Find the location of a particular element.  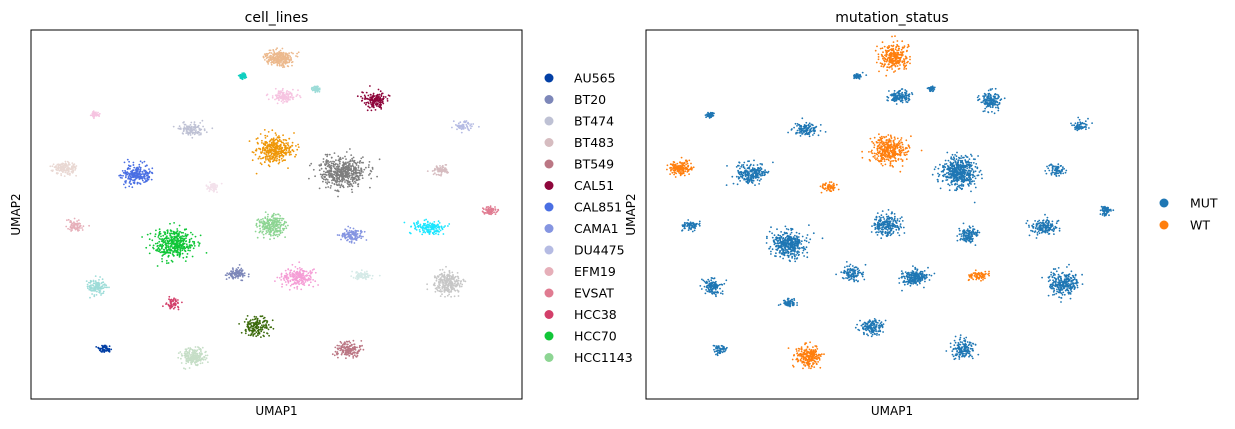

legend-marker-du4475 is located at coordinates (549, 250).